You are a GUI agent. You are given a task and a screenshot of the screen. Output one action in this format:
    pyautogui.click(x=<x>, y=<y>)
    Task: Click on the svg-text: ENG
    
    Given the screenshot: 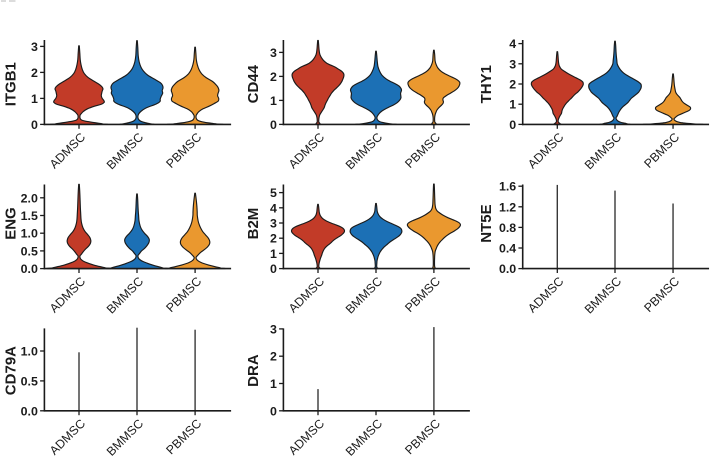 What is the action you would take?
    pyautogui.click(x=11, y=223)
    